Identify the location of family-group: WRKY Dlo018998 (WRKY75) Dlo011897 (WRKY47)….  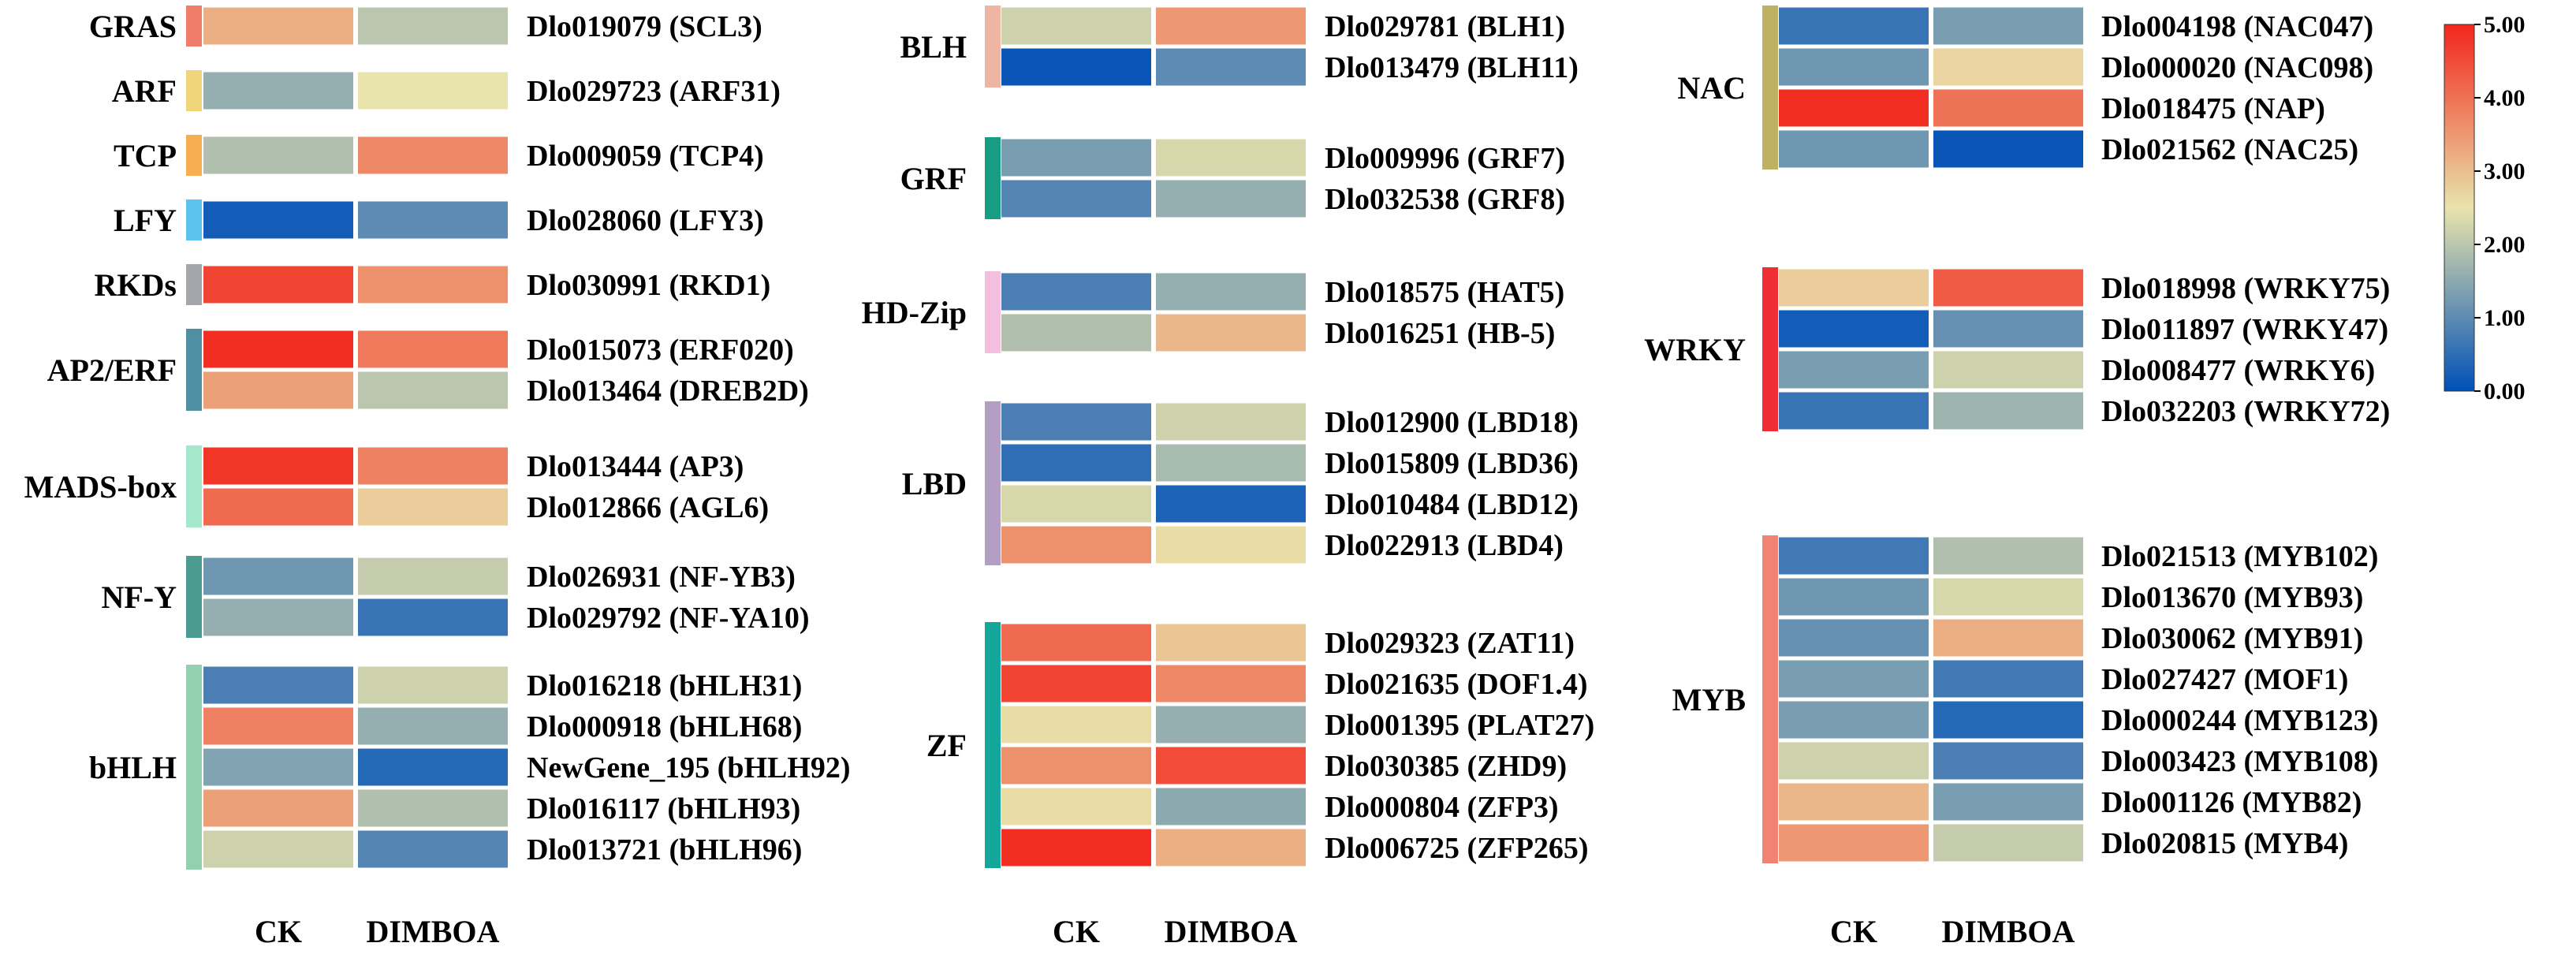
(2017, 349).